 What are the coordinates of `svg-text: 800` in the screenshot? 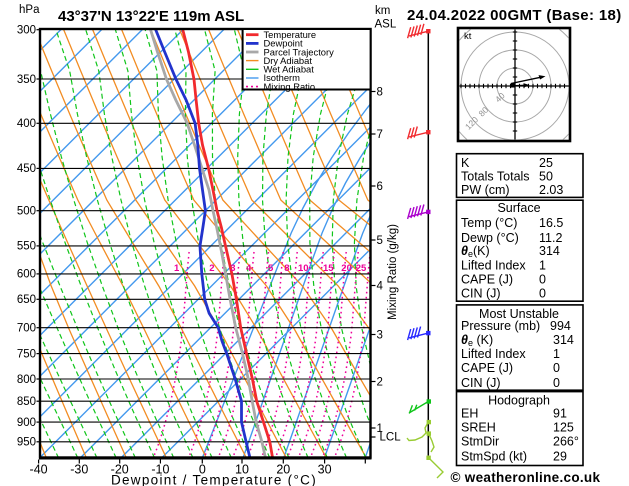 It's located at (26, 380).